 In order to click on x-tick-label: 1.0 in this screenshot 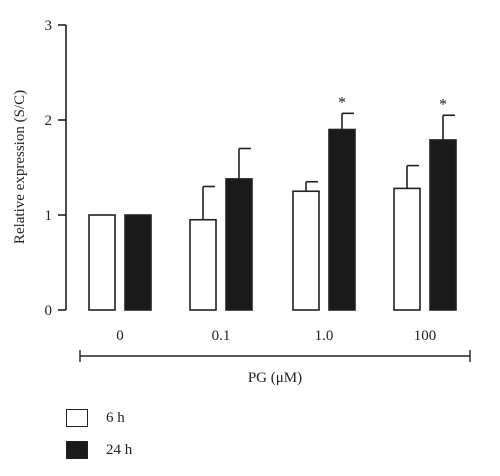, I will do `click(324, 336)`.